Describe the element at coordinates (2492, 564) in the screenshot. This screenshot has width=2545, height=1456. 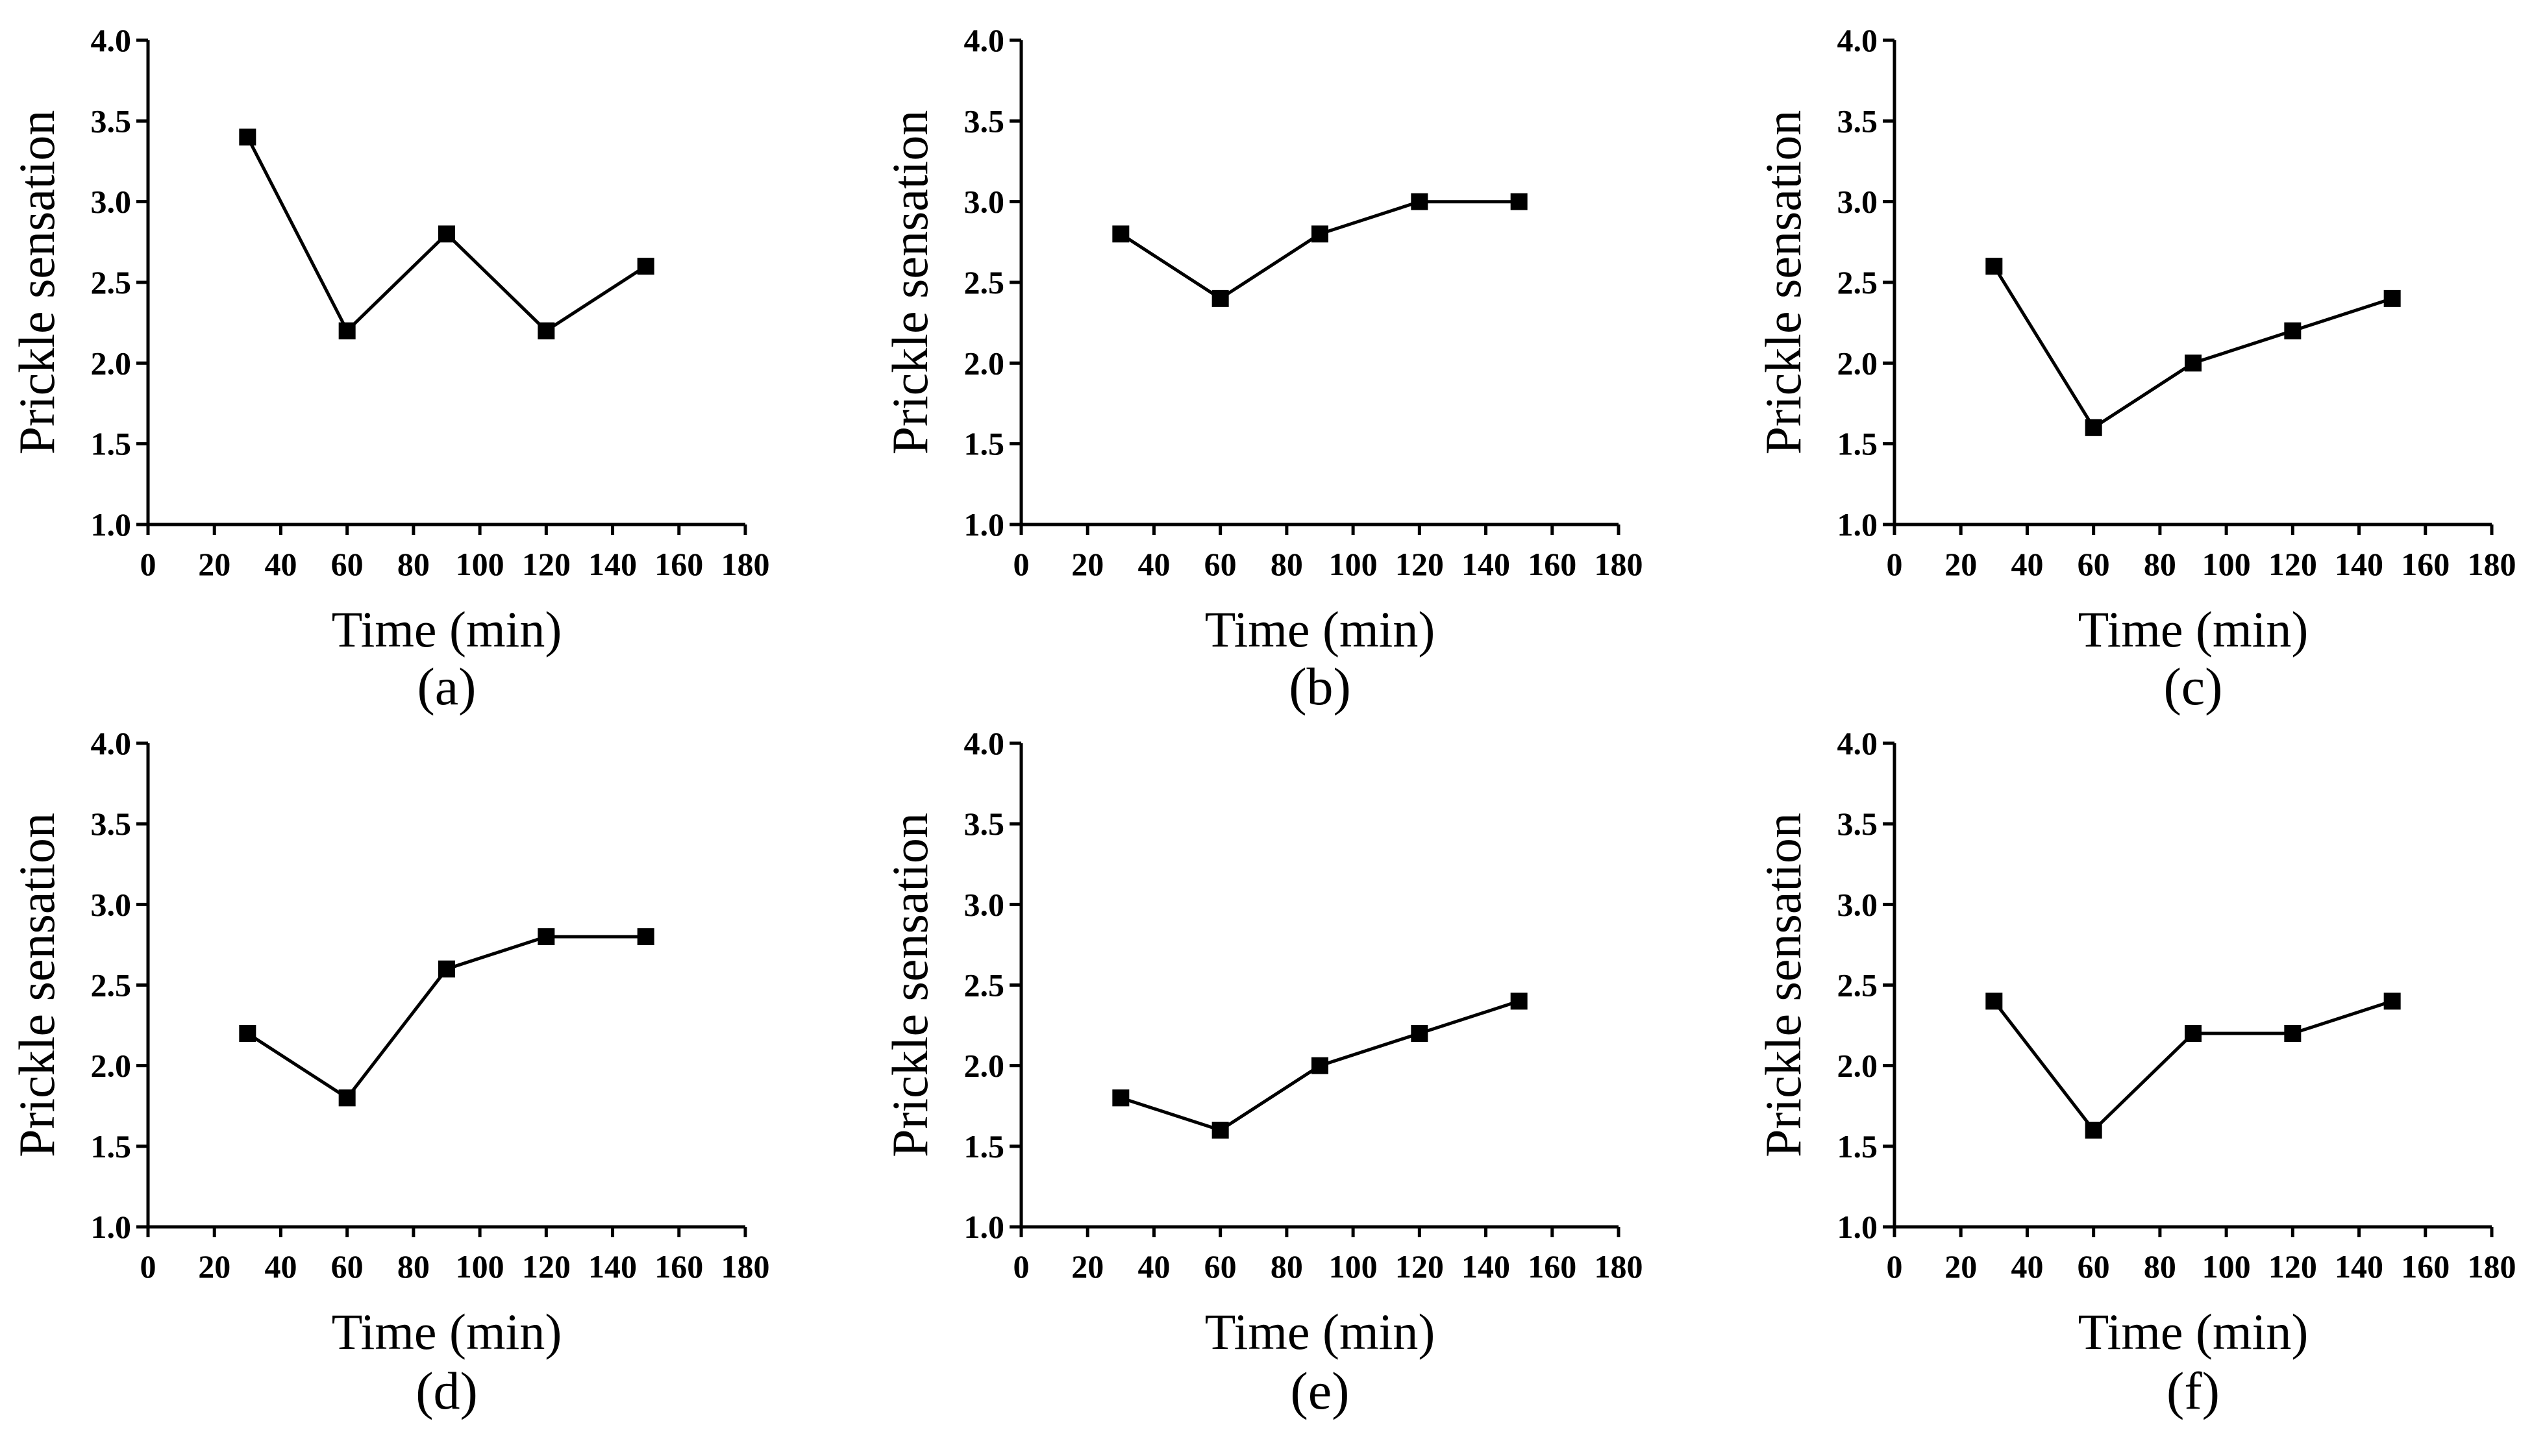
I see `chart-2-x-tick-label: 180` at that location.